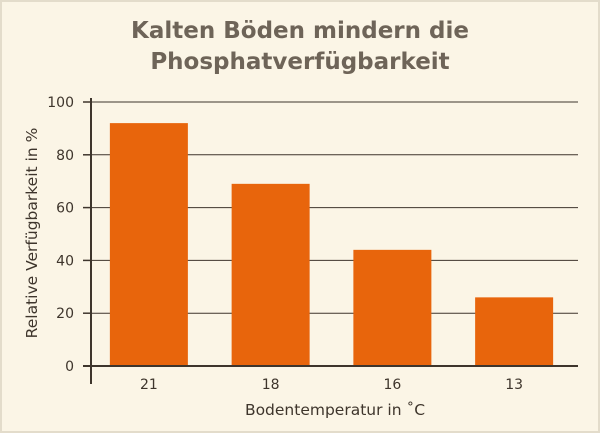 Image resolution: width=600 pixels, height=433 pixels. Describe the element at coordinates (65, 314) in the screenshot. I see `y-tick-label: 20` at that location.